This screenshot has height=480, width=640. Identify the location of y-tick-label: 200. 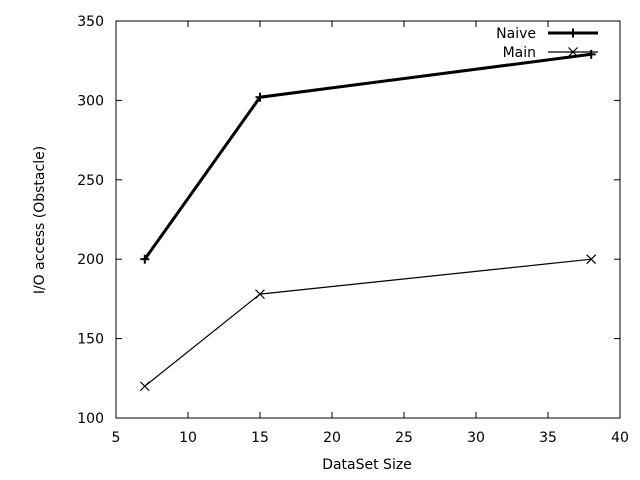
(90, 260).